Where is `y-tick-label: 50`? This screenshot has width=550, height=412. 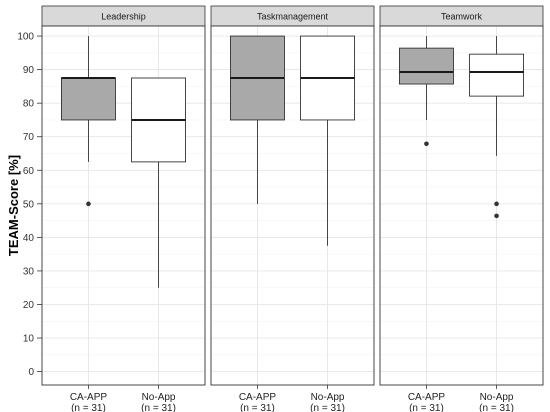
y-tick-label: 50 is located at coordinates (29, 204).